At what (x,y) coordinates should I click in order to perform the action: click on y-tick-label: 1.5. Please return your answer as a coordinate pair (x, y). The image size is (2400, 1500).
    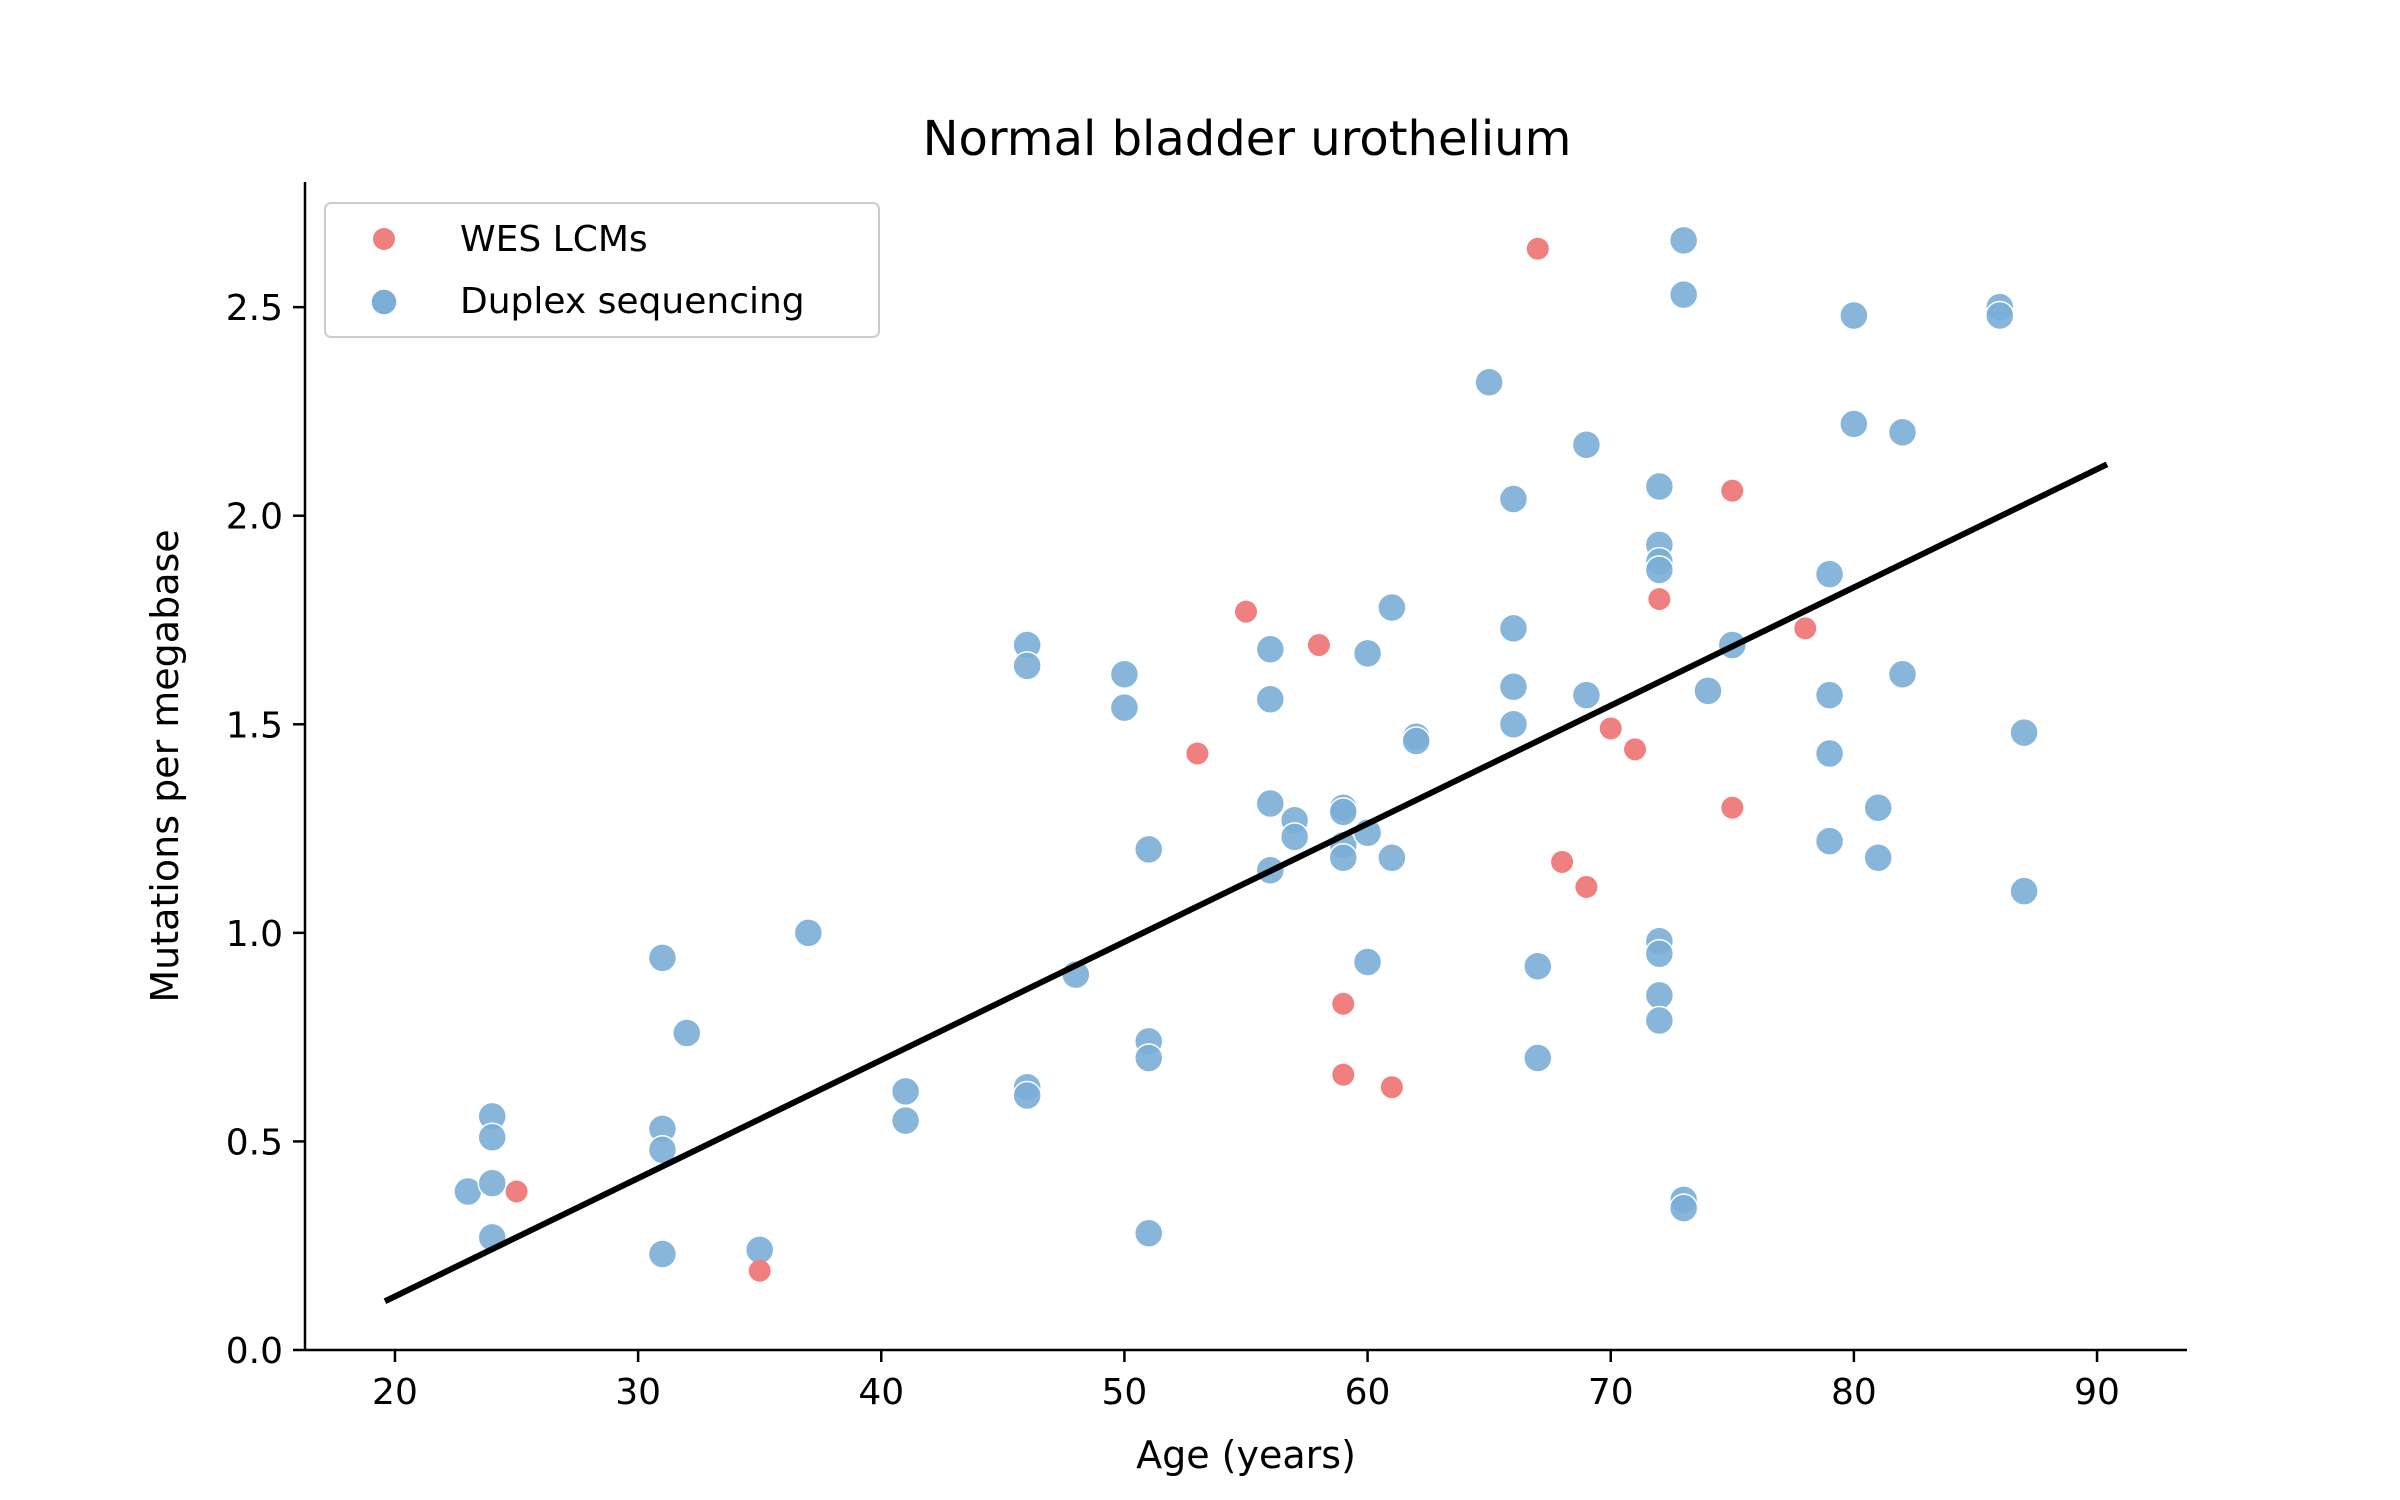
    Looking at the image, I should click on (254, 725).